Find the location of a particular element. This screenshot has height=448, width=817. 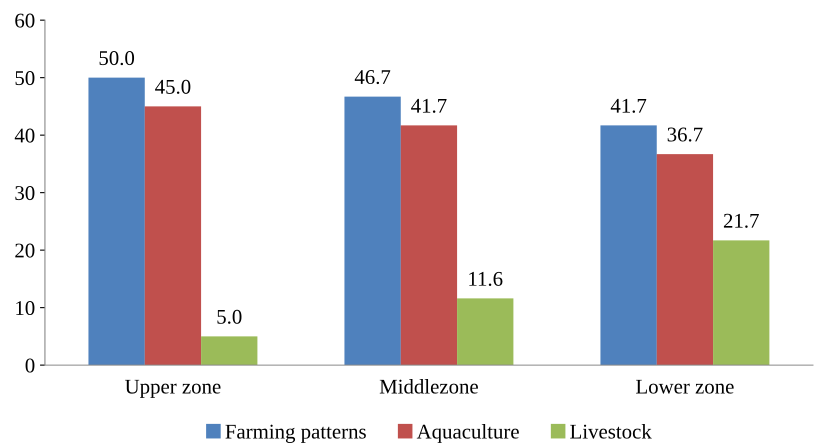

x-tick-label: Middlezone is located at coordinates (429, 386).